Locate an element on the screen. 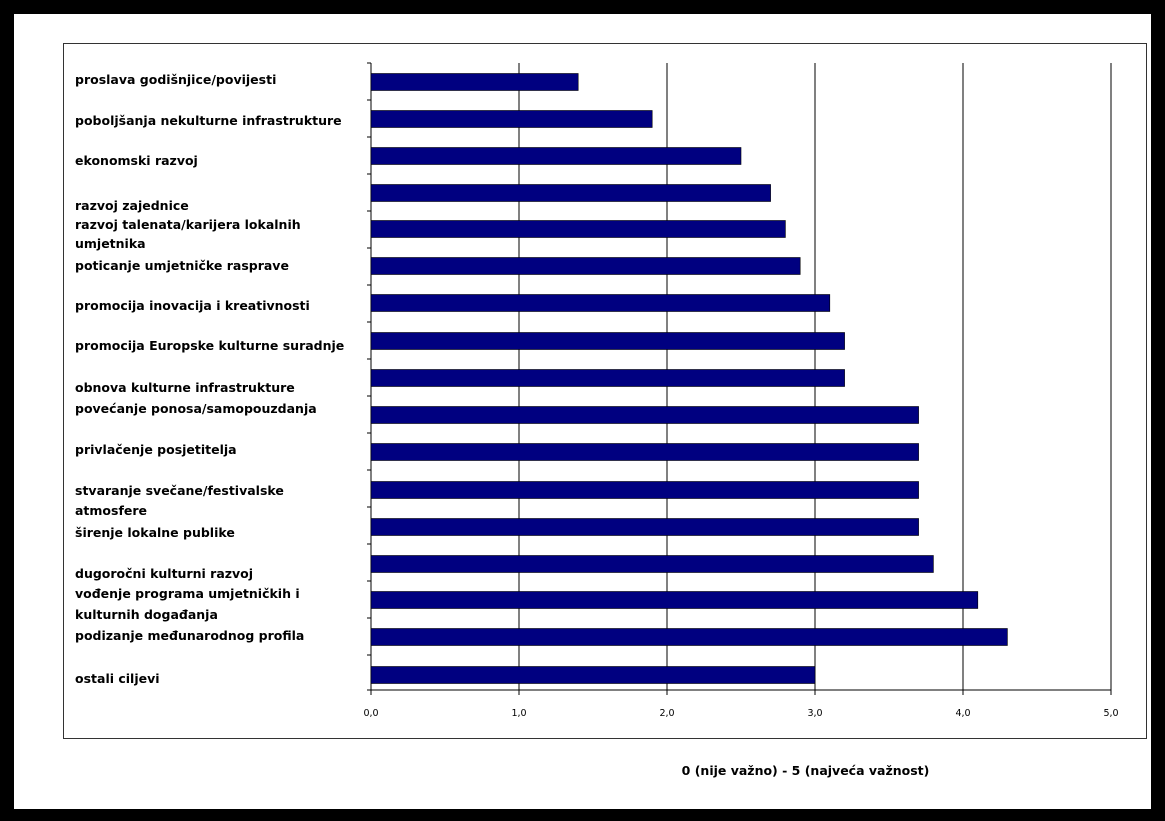 The image size is (1165, 821). x-axis-title: 0 (nije važno) - 5 (najveća važnost) is located at coordinates (582, 770).